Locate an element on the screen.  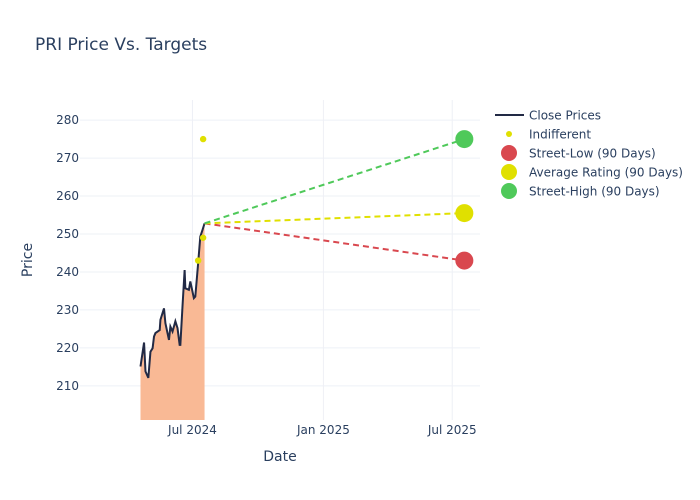
y-axis-label: Price is located at coordinates (28, 260).